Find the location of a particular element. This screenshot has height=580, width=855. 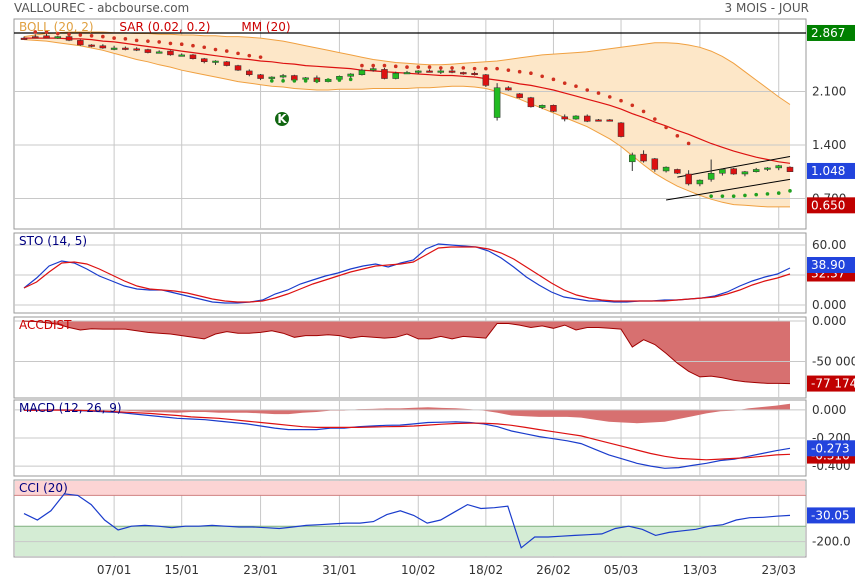

y-tick-0-0: 2.100 is located at coordinates (829, 92).